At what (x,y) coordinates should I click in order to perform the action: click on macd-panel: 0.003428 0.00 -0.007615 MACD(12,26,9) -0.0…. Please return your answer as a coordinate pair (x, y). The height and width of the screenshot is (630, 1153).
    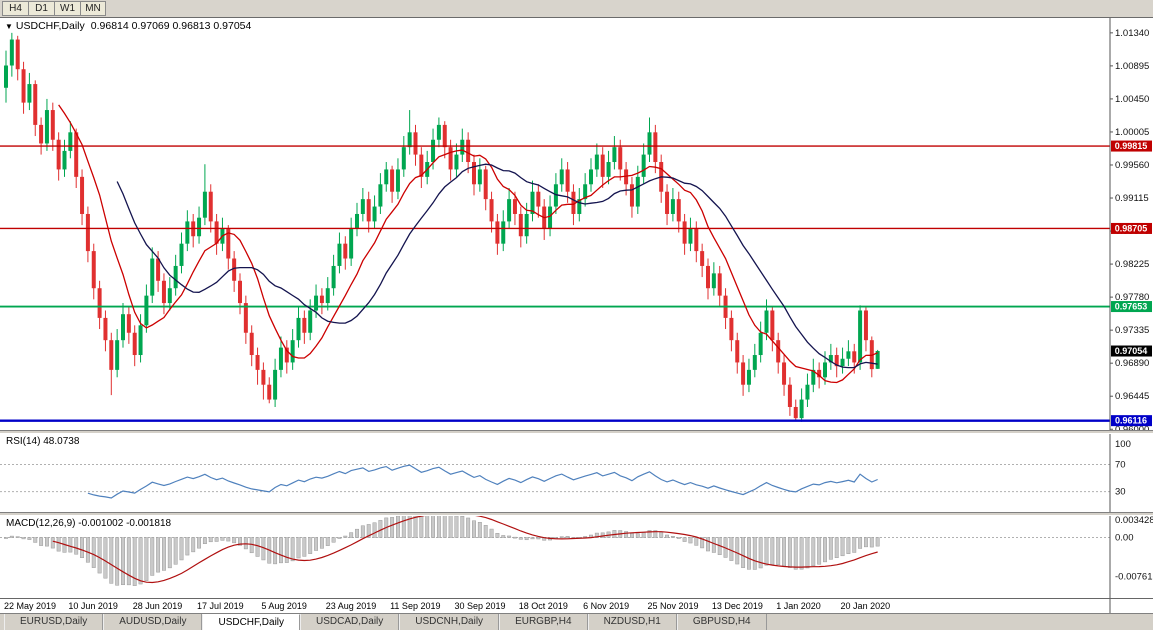
    Looking at the image, I should click on (576, 557).